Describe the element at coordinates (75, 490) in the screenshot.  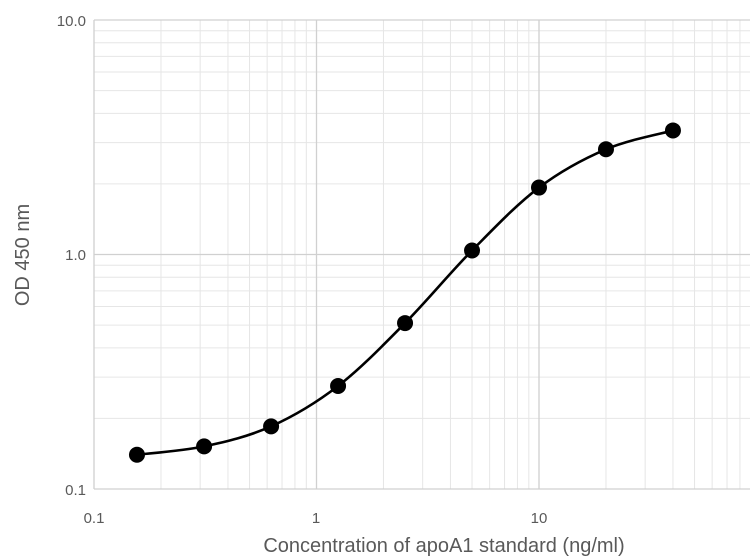
I see `y-tick-label: 0.1` at that location.